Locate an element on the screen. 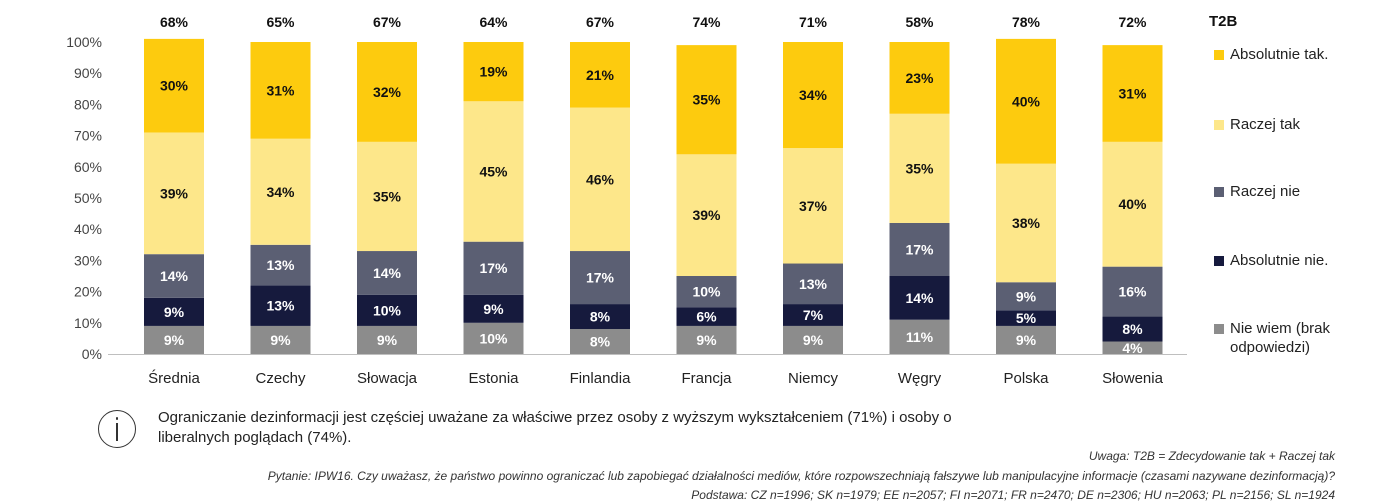 Image resolution: width=1387 pixels, height=504 pixels. legend-label: Absolutnie tak. is located at coordinates (1279, 54).